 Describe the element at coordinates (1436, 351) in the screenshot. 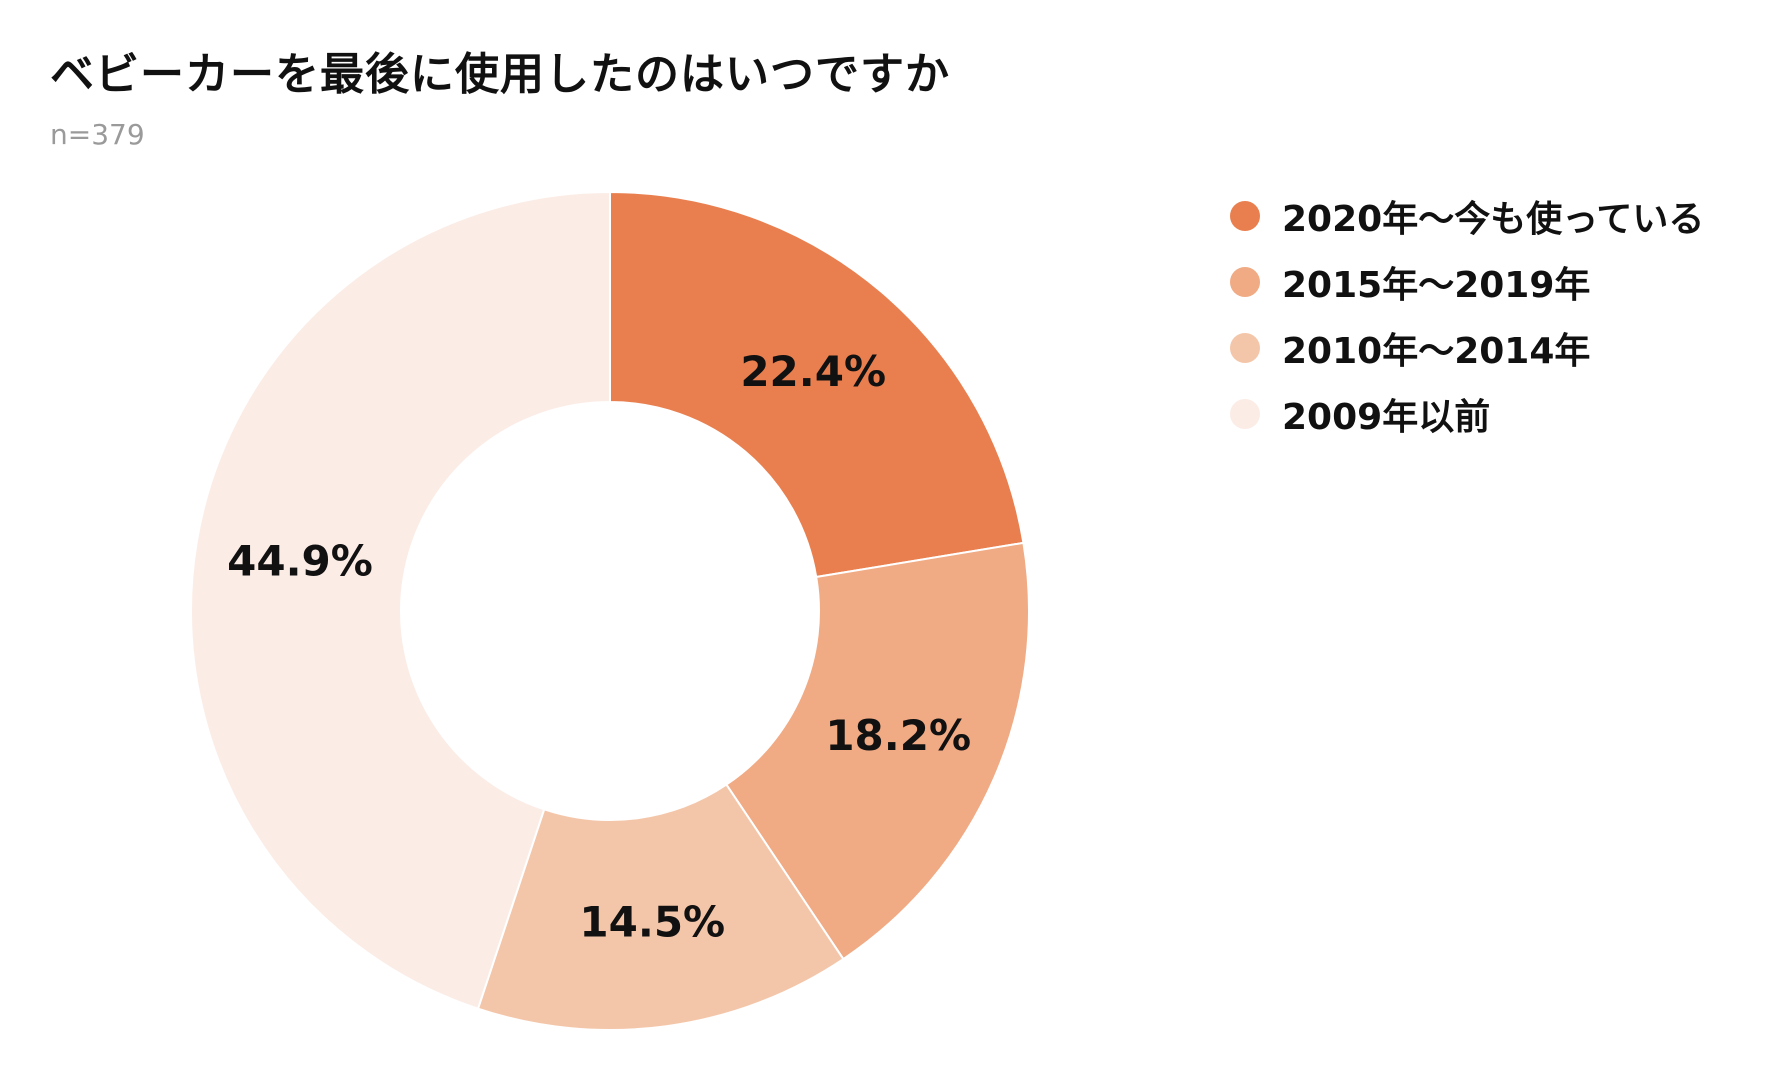

I see `legend-label: 2010年〜2014年` at that location.